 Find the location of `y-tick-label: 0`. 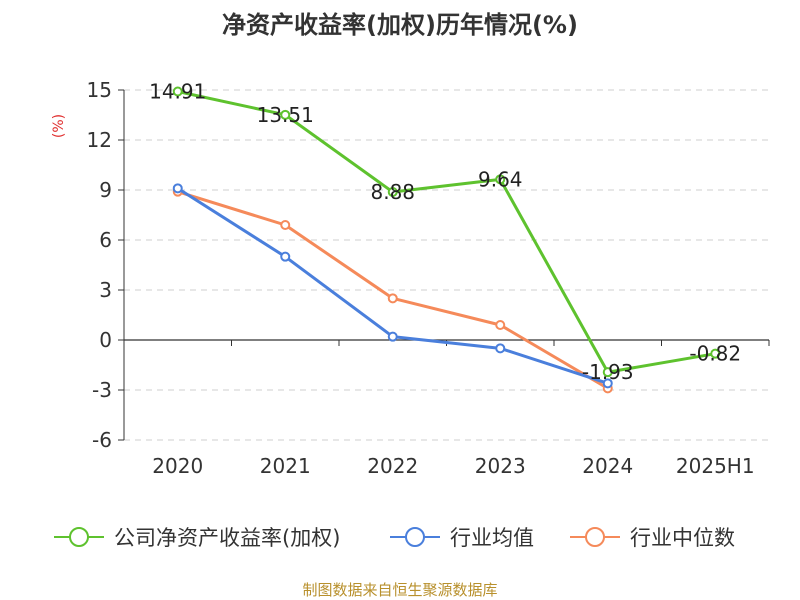

y-tick-label: 0 is located at coordinates (105, 340).